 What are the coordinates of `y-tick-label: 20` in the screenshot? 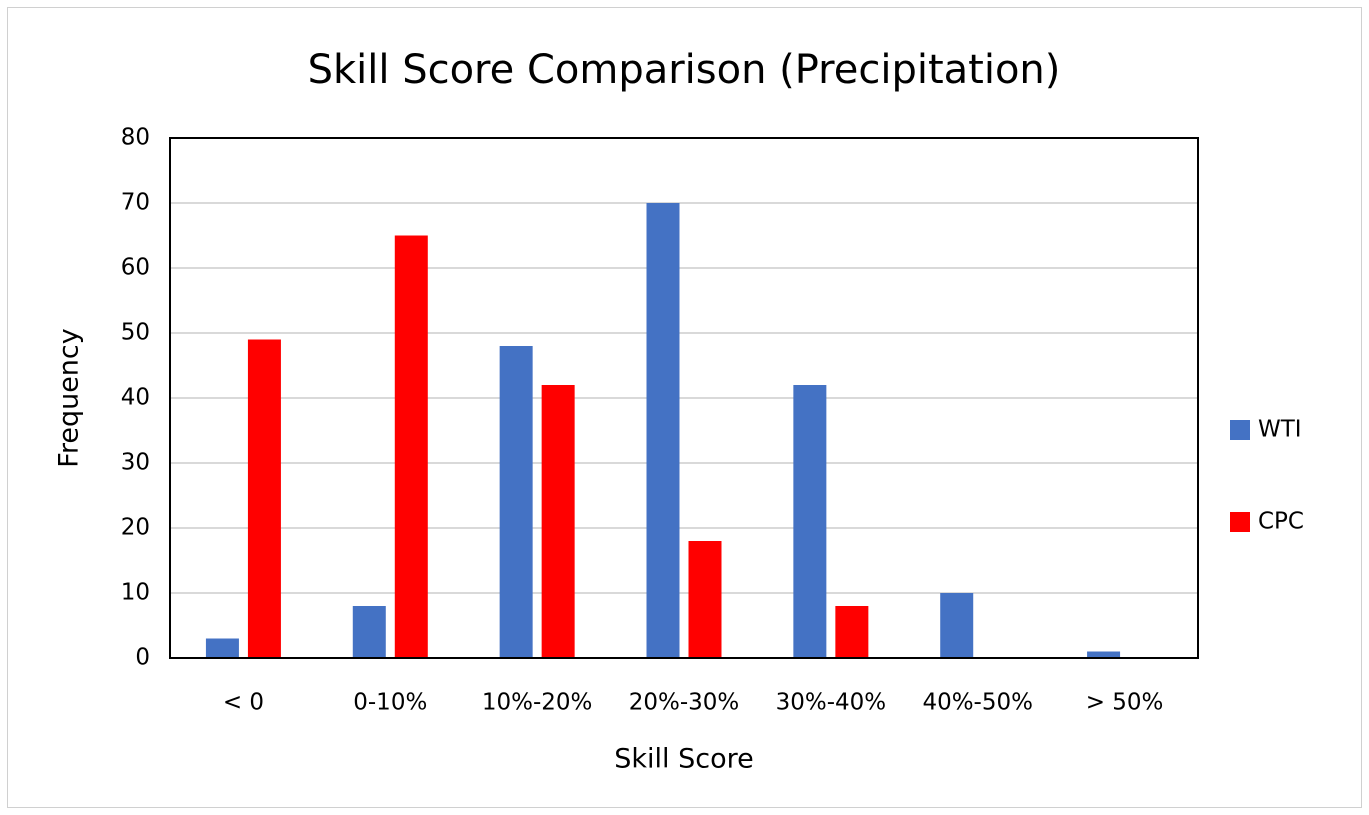 It's located at (135, 528).